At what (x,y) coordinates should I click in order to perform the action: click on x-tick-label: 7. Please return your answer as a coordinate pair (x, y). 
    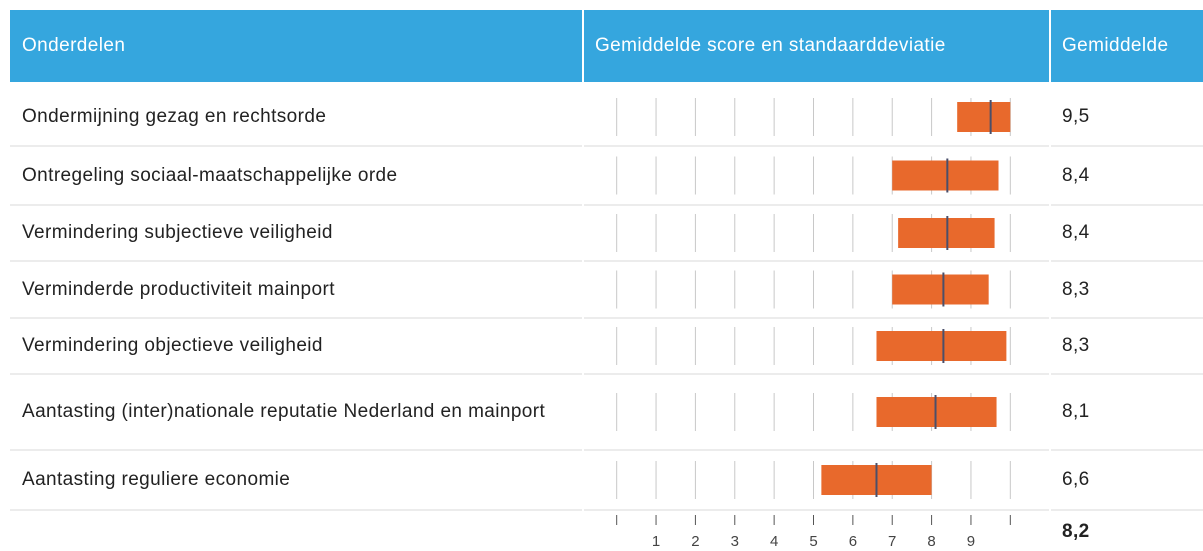
    Looking at the image, I should click on (892, 541).